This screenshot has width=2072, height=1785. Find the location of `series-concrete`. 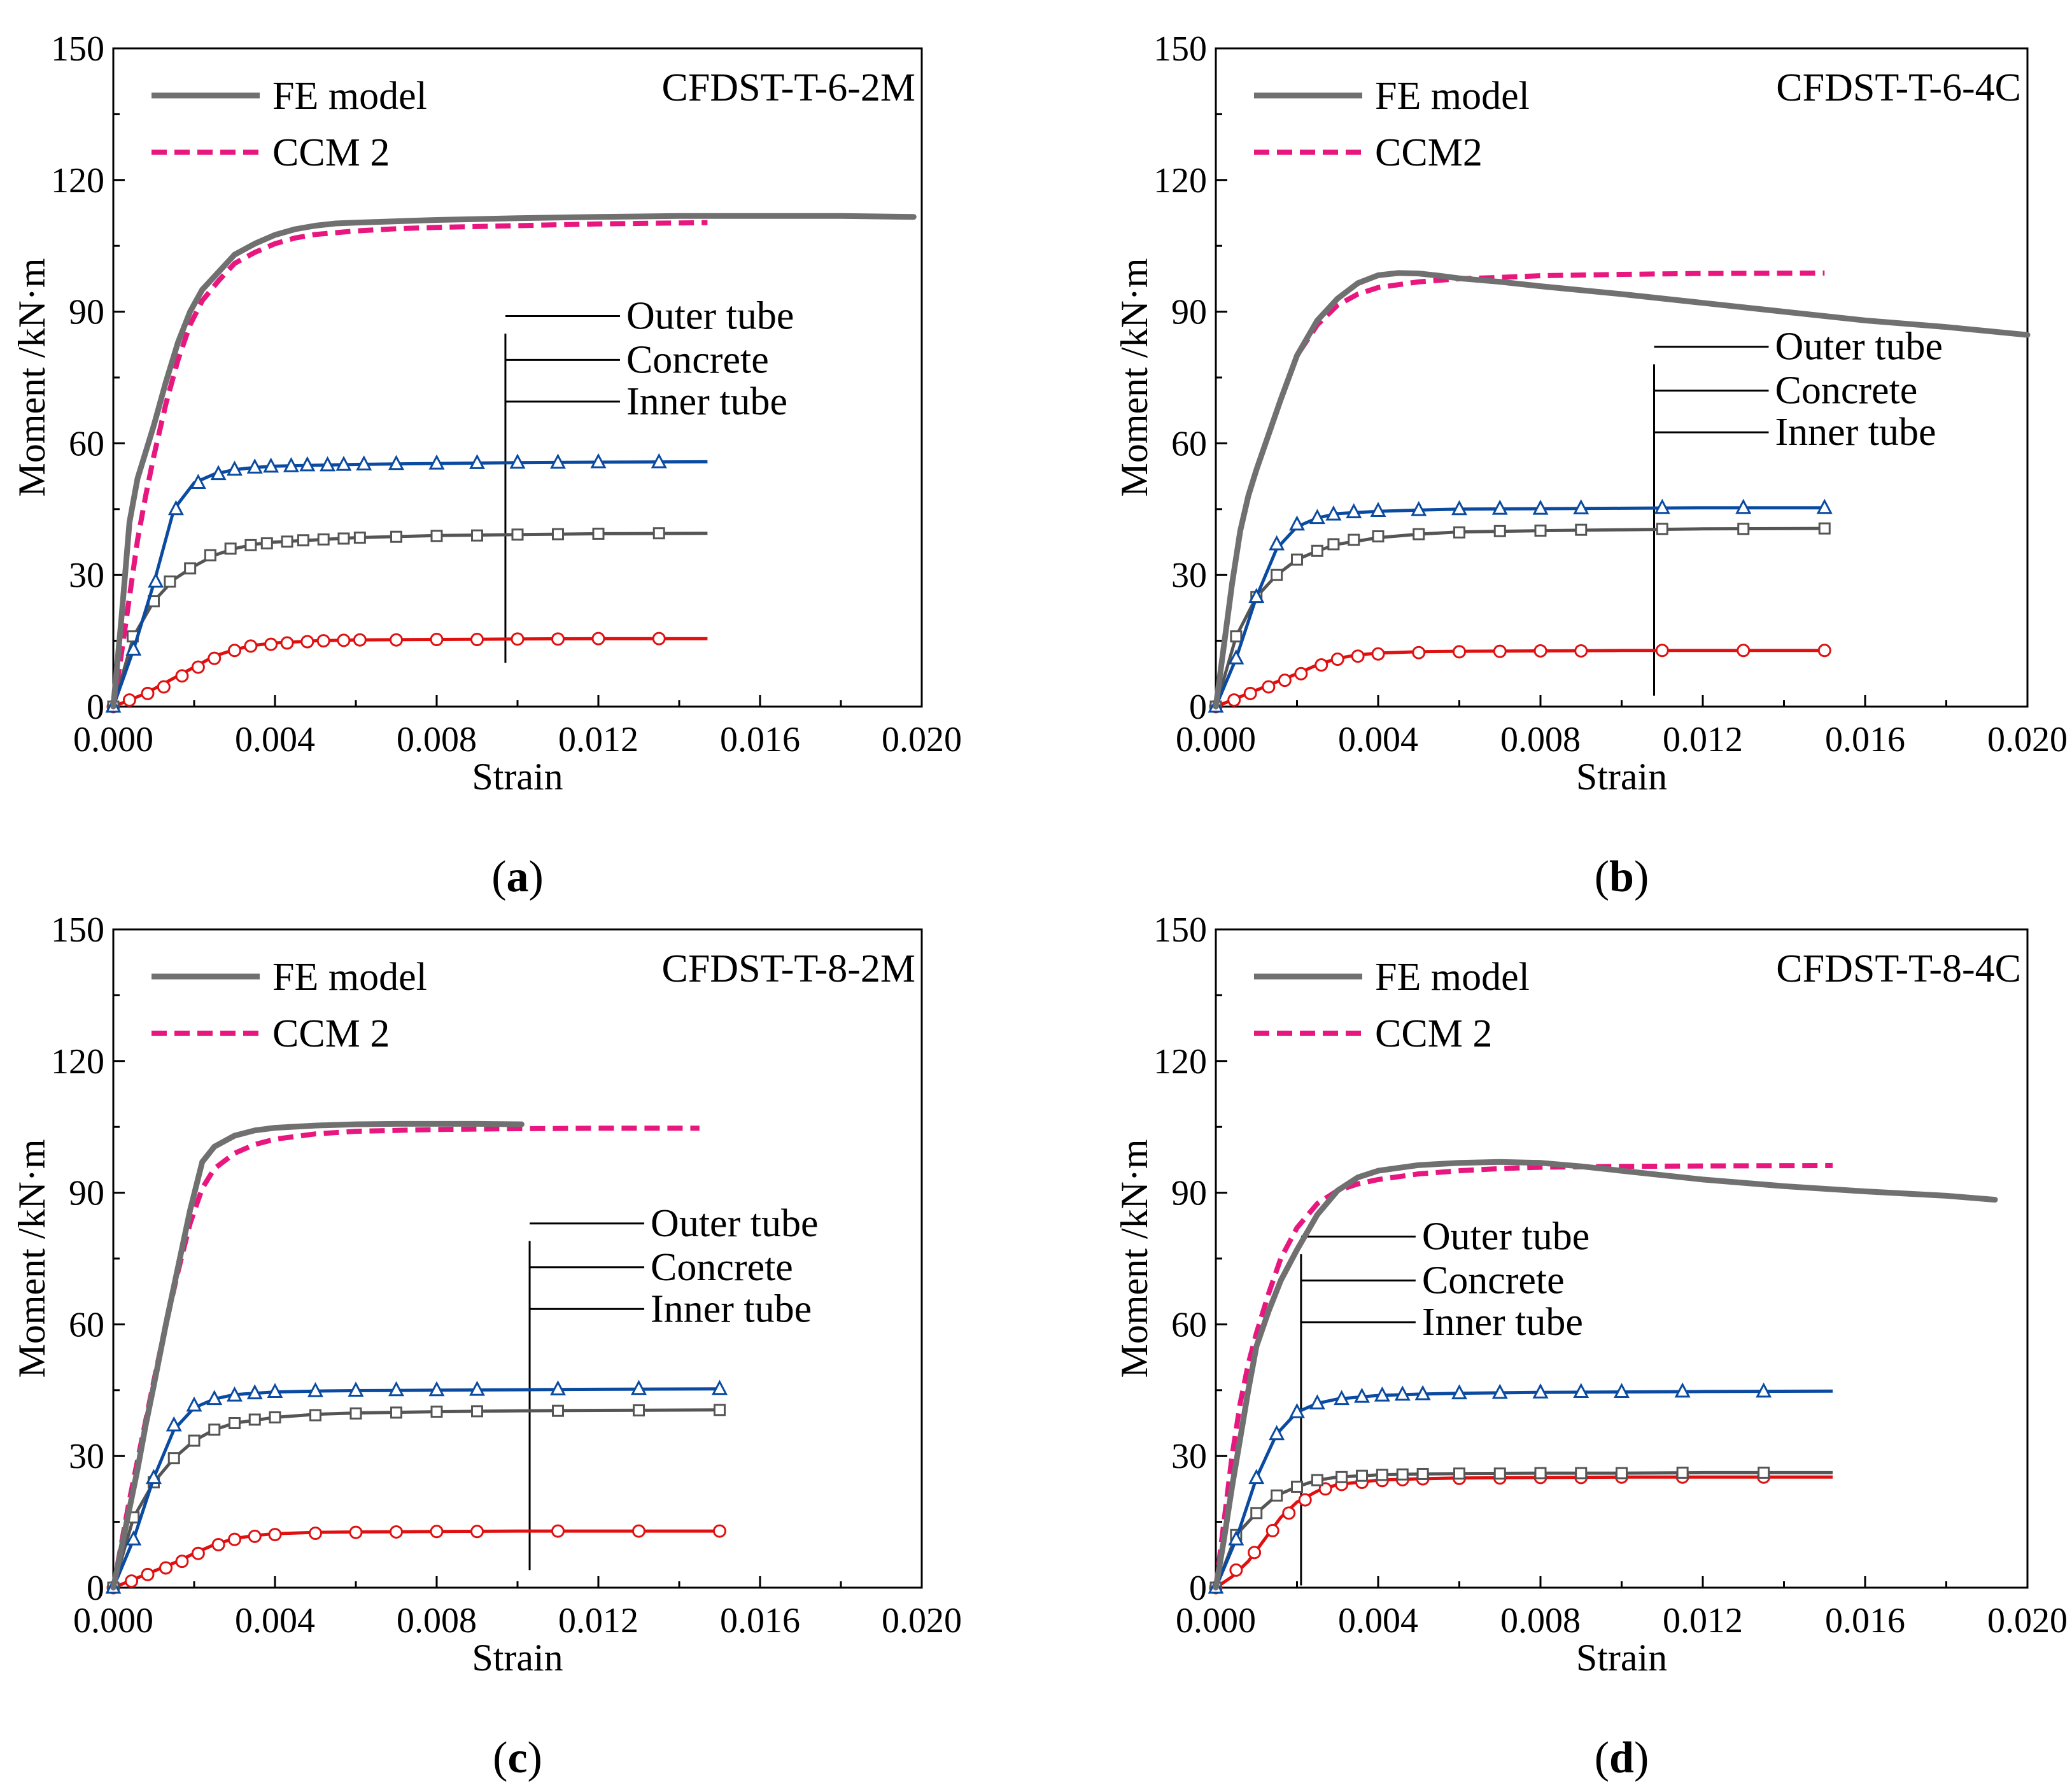

series-concrete is located at coordinates (408, 620).